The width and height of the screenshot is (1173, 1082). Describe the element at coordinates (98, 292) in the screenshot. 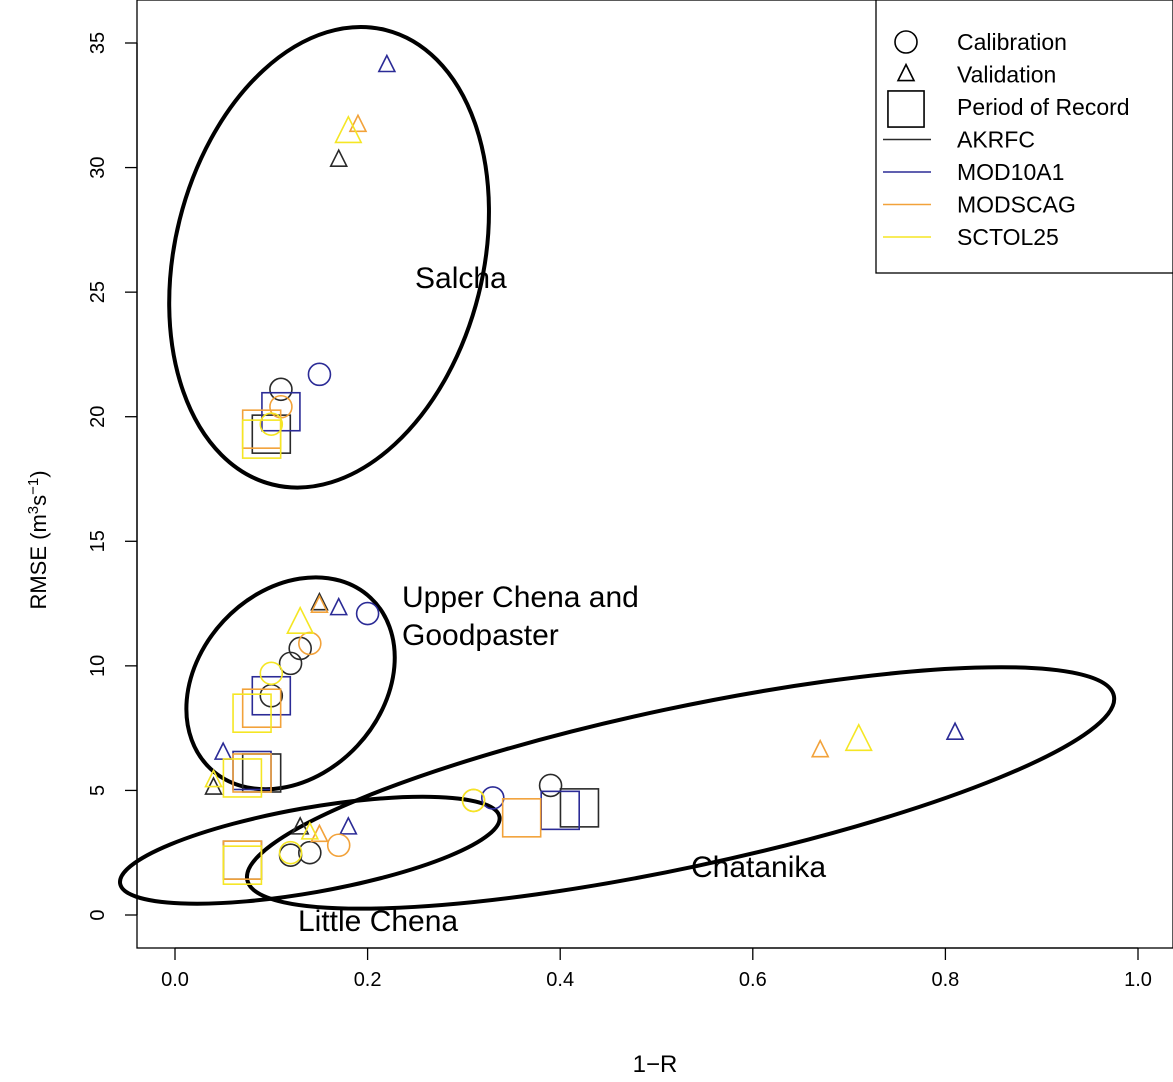

I see `y-tick-label: 25` at that location.